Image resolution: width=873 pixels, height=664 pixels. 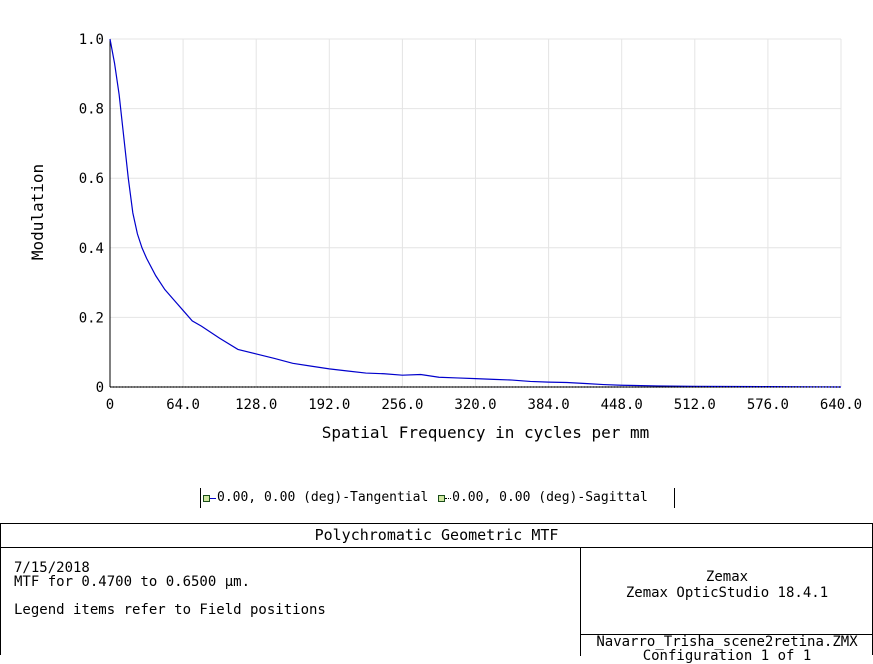 What do you see at coordinates (91, 110) in the screenshot?
I see `y-tick-label: 0.8` at bounding box center [91, 110].